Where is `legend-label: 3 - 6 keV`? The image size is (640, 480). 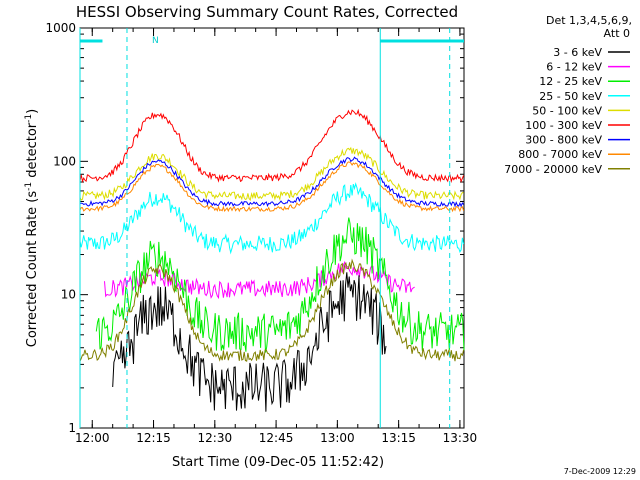
legend-label: 3 - 6 keV is located at coordinates (577, 52).